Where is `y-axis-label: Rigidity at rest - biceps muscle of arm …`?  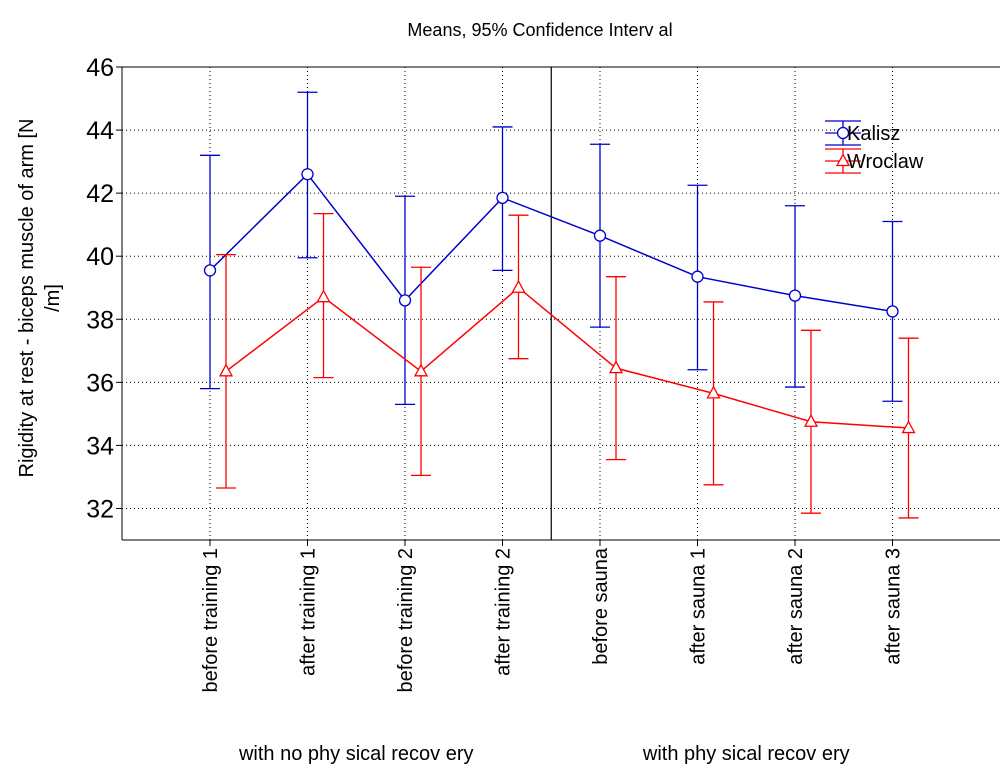
y-axis-label: Rigidity at rest - biceps muscle of arm … is located at coordinates (40, 298).